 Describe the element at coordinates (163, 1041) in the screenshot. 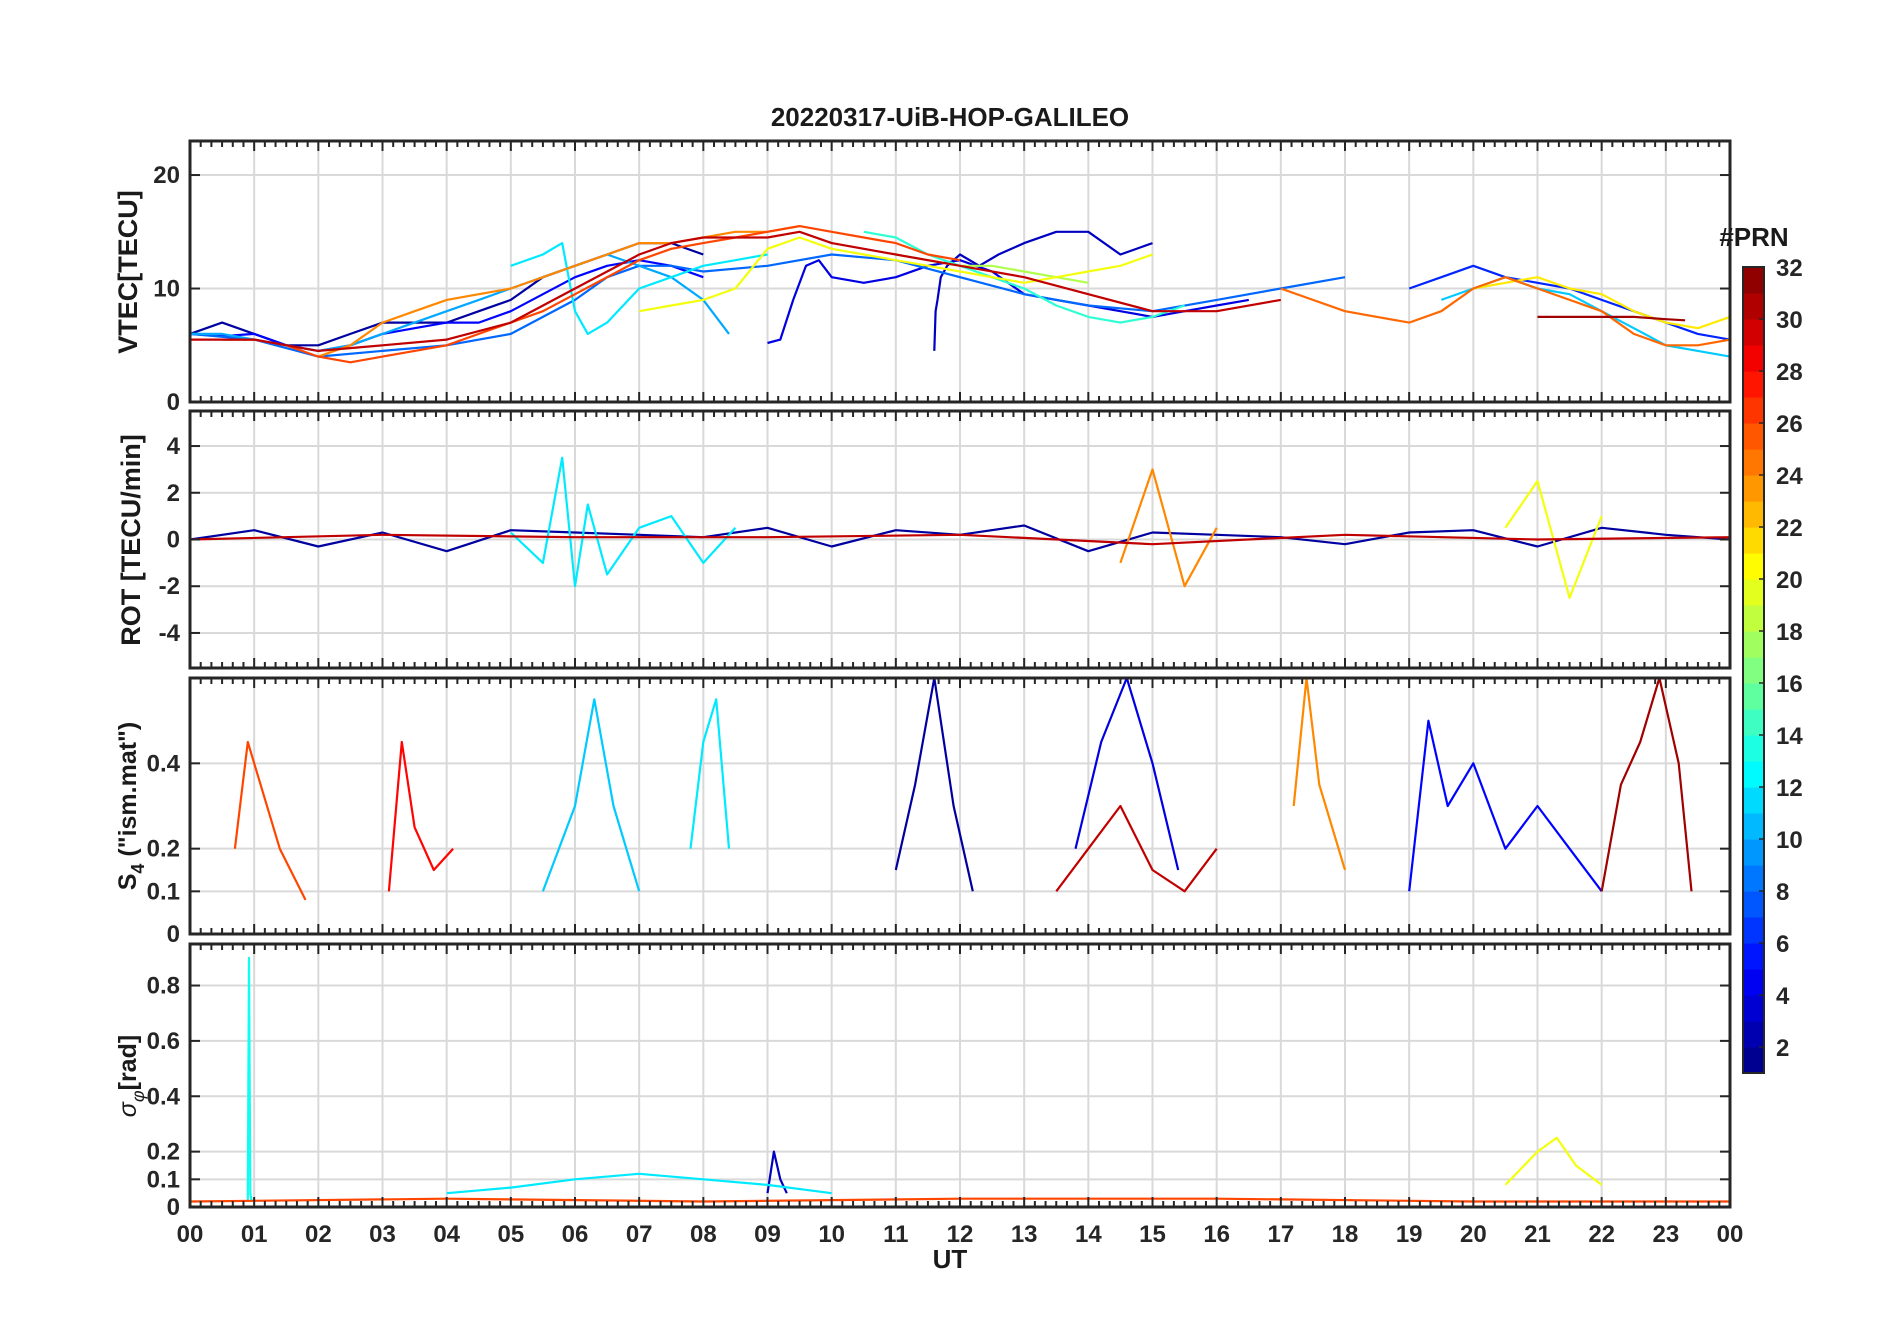

I see `y-tick-label: 0.6` at that location.